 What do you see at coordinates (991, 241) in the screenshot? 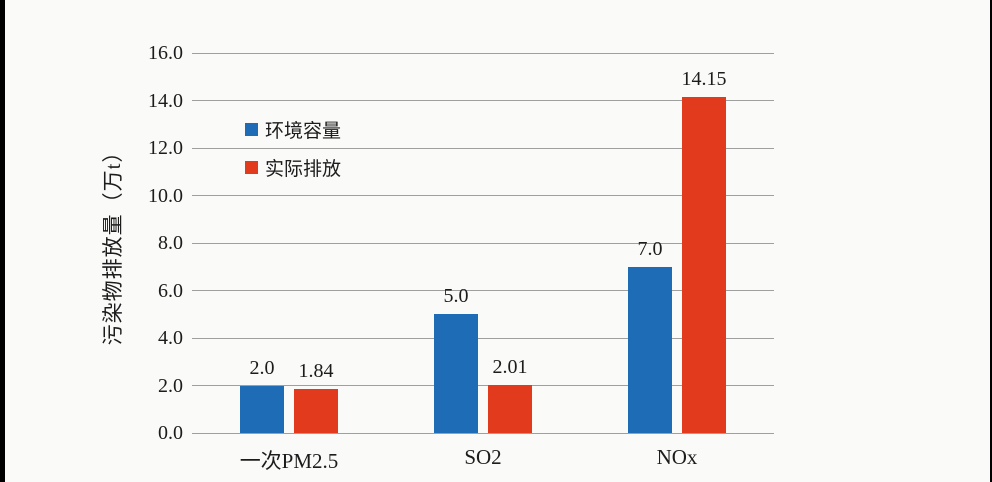
I see `letterbox-right` at bounding box center [991, 241].